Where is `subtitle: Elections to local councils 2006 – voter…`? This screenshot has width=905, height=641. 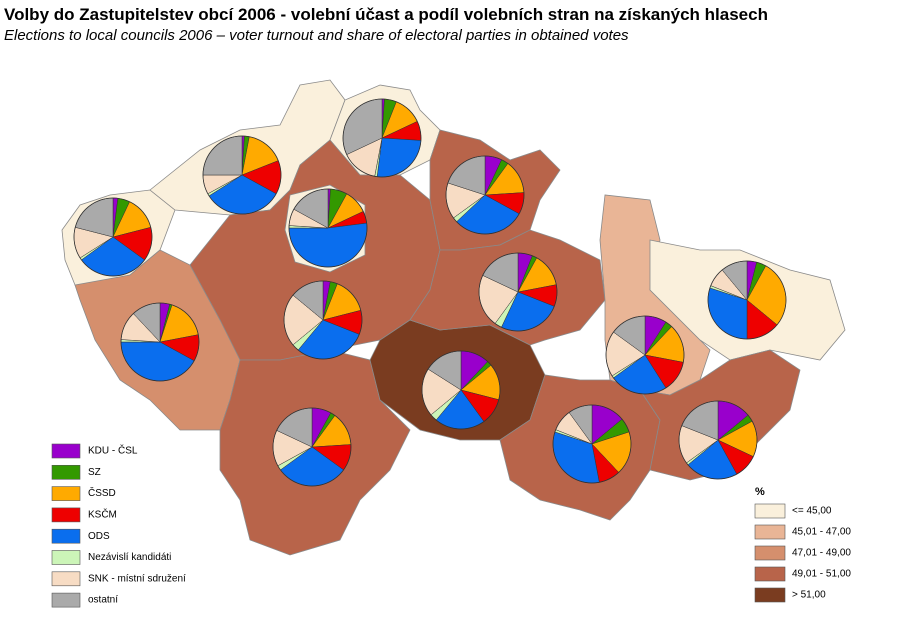
subtitle: Elections to local councils 2006 – voter… is located at coordinates (316, 35).